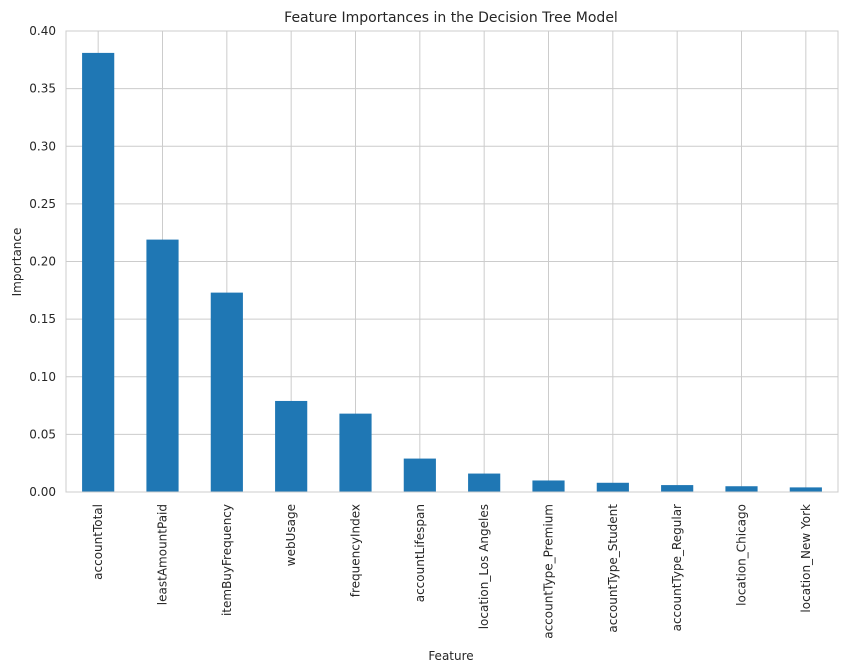  I want to click on y-tick-label: 0.35, so click(42, 89).